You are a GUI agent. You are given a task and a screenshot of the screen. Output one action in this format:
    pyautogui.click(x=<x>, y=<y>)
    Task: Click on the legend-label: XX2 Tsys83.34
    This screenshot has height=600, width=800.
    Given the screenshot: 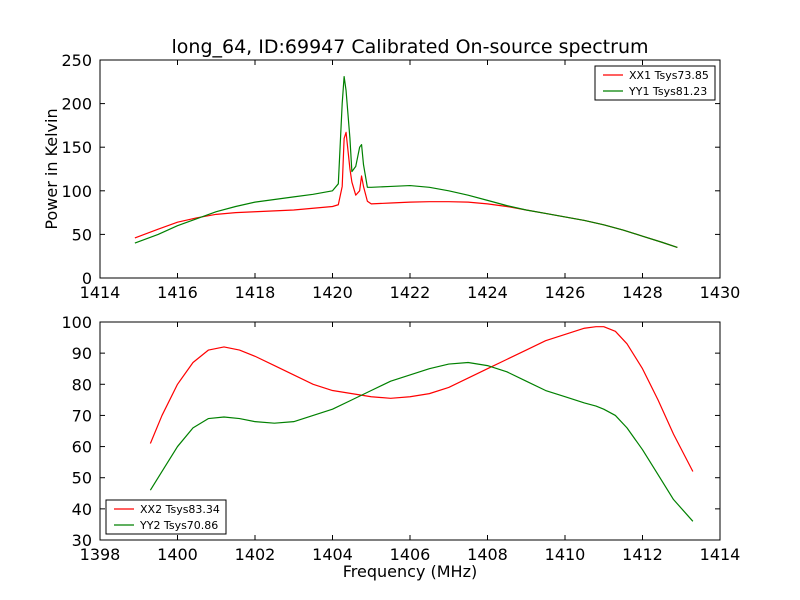 What is the action you would take?
    pyautogui.click(x=180, y=509)
    